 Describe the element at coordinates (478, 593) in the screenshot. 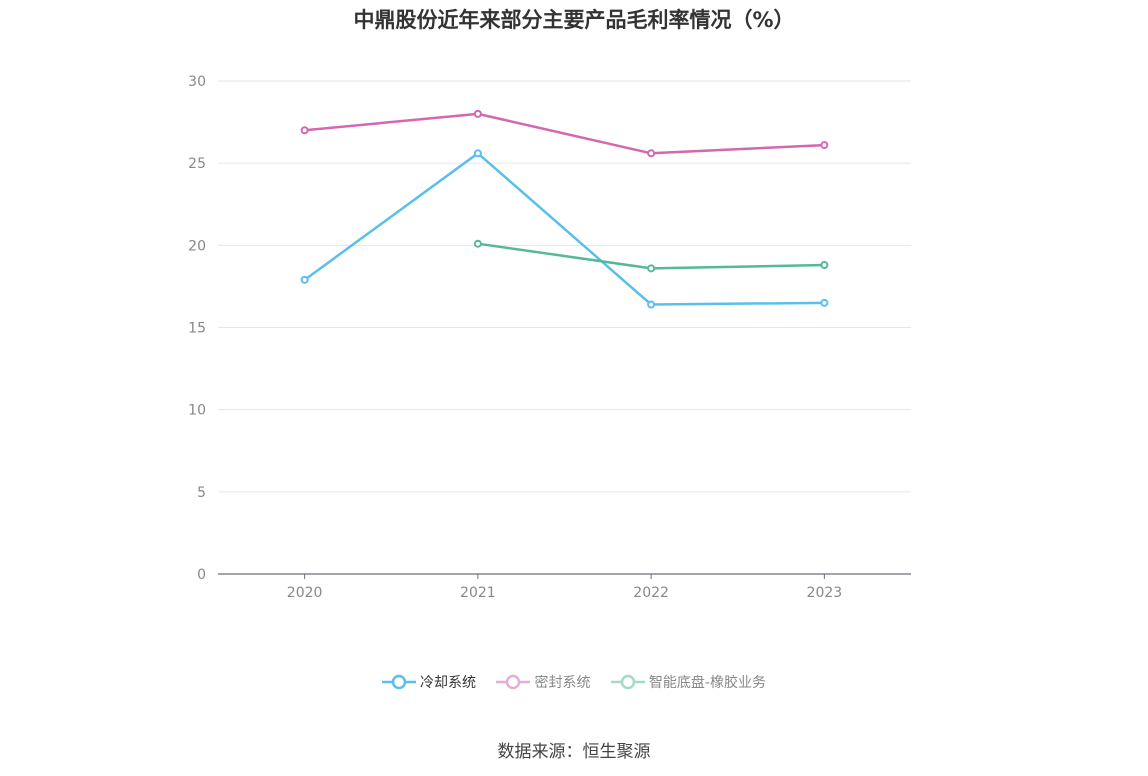

I see `x-tick-label: 2021` at that location.